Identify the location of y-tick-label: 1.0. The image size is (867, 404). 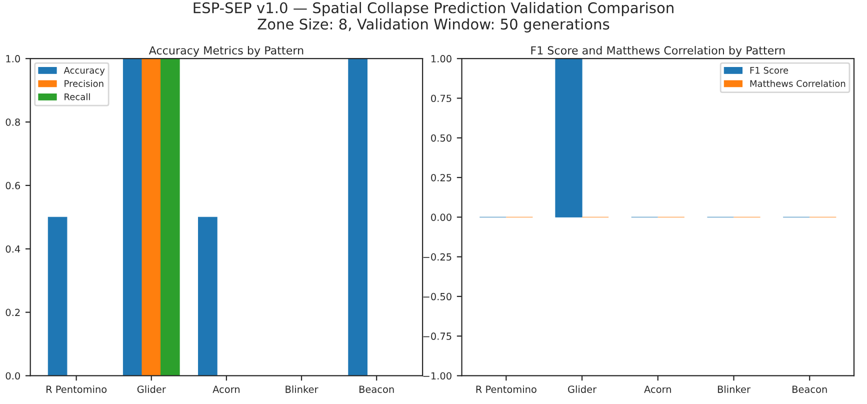
(13, 58).